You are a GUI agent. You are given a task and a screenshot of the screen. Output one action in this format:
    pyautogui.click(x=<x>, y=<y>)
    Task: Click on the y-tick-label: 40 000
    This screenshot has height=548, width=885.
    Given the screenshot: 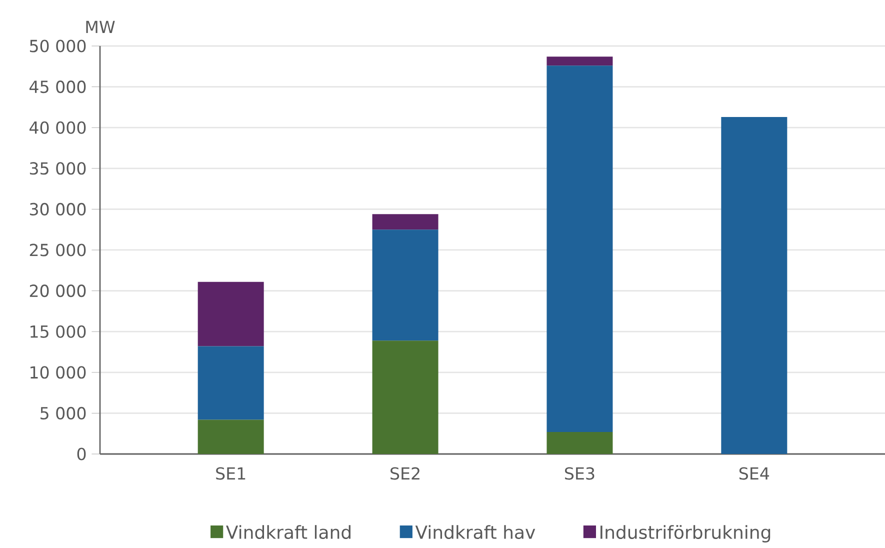 What is the action you would take?
    pyautogui.click(x=58, y=127)
    